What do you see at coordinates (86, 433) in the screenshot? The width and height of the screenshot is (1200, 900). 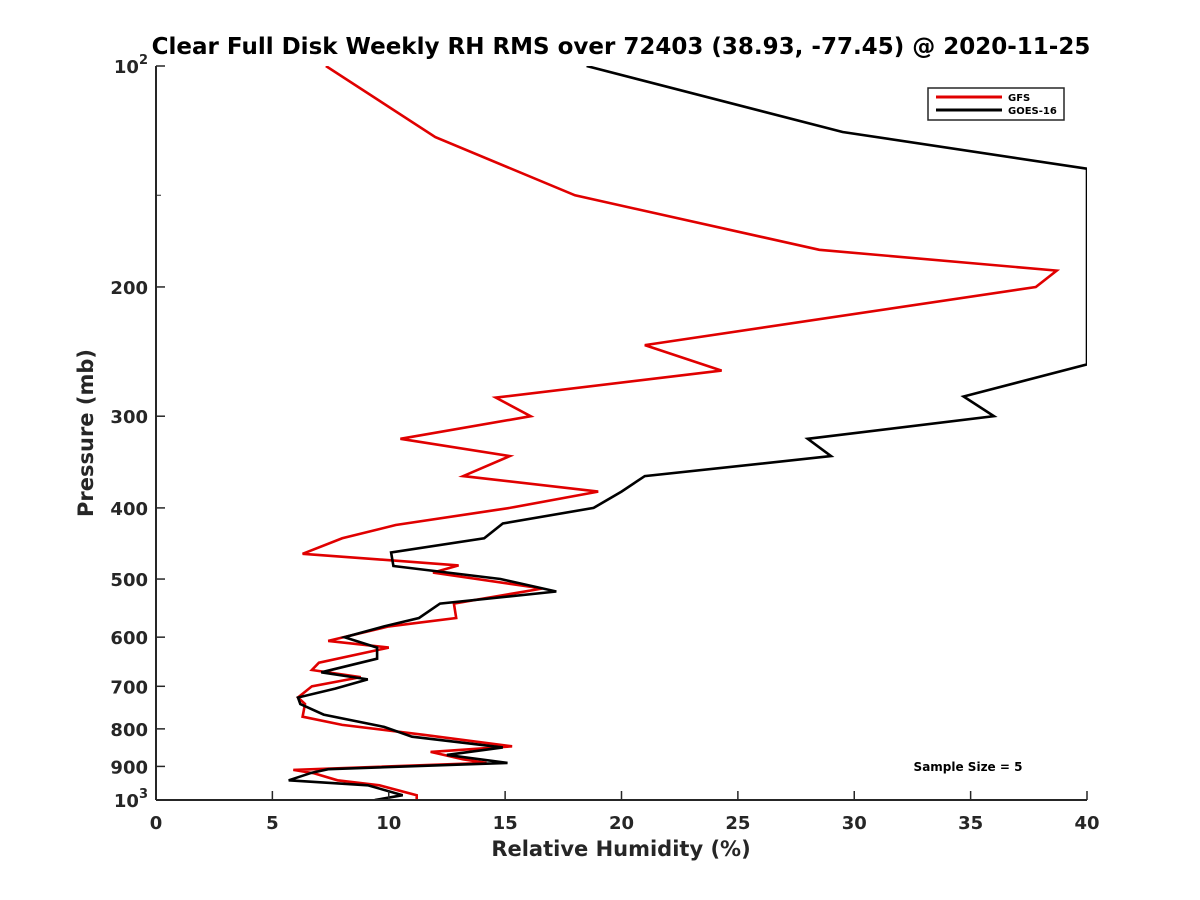 I see `y-axis-label: Pressure (mb)` at bounding box center [86, 433].